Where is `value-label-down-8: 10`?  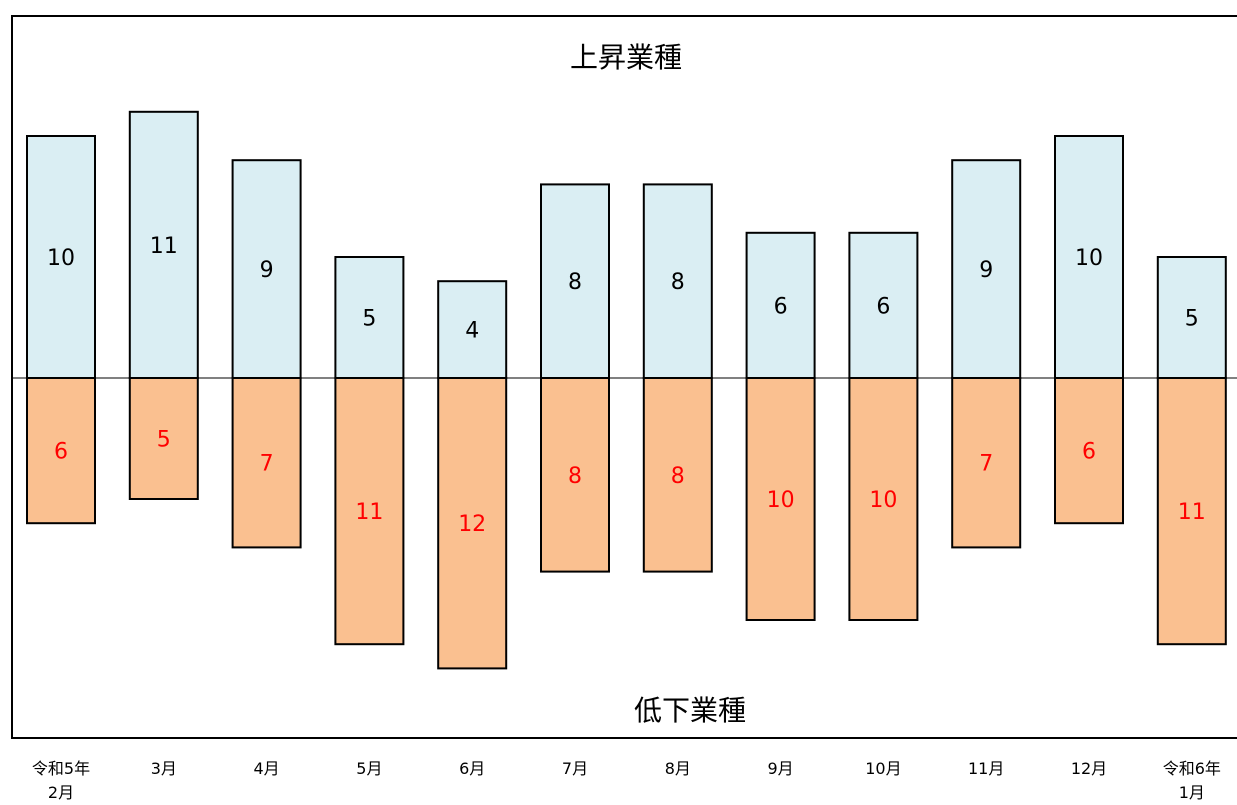 value-label-down-8: 10 is located at coordinates (883, 500).